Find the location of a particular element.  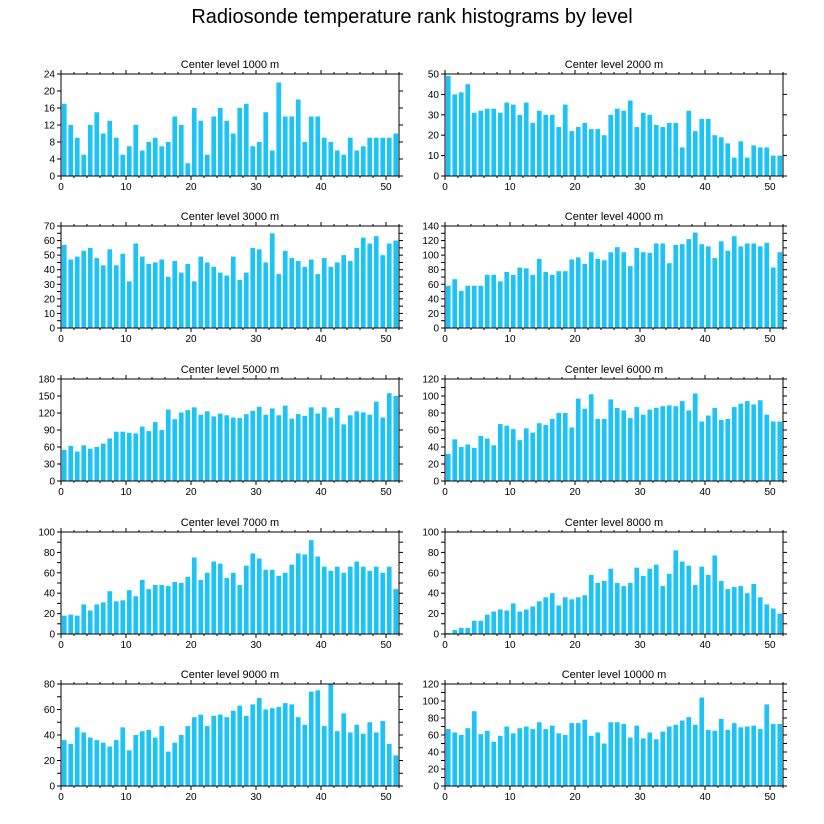

panel-title: Center level 4000 m is located at coordinates (614, 217).